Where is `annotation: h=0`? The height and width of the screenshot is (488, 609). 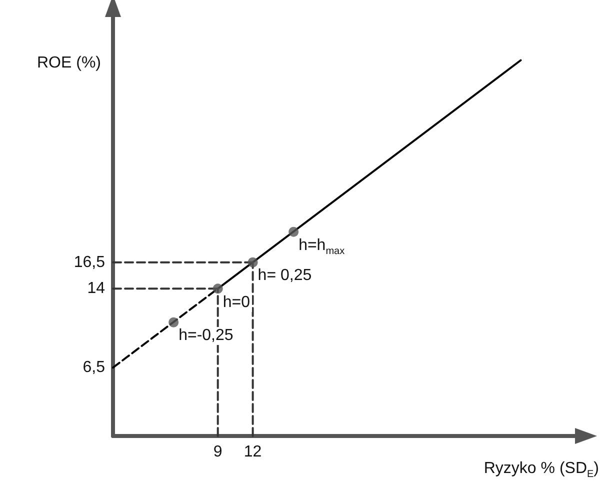
annotation: h=0 is located at coordinates (236, 303).